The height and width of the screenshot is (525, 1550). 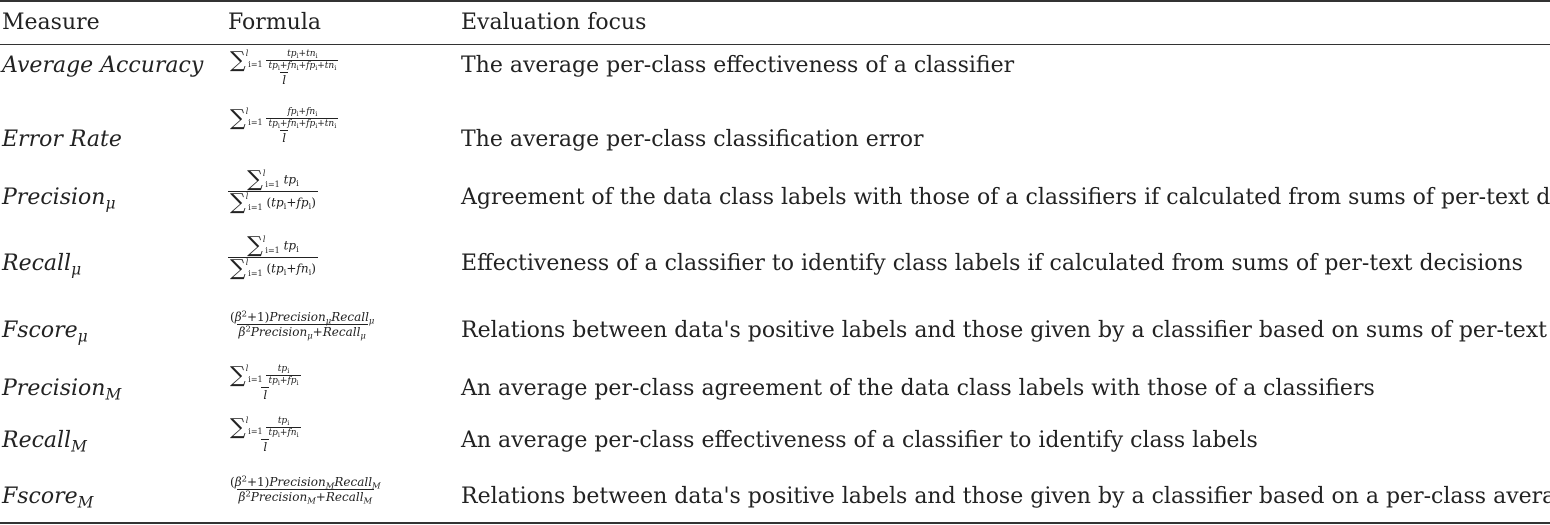 I want to click on measure-name: Error Rate, so click(x=62, y=139).